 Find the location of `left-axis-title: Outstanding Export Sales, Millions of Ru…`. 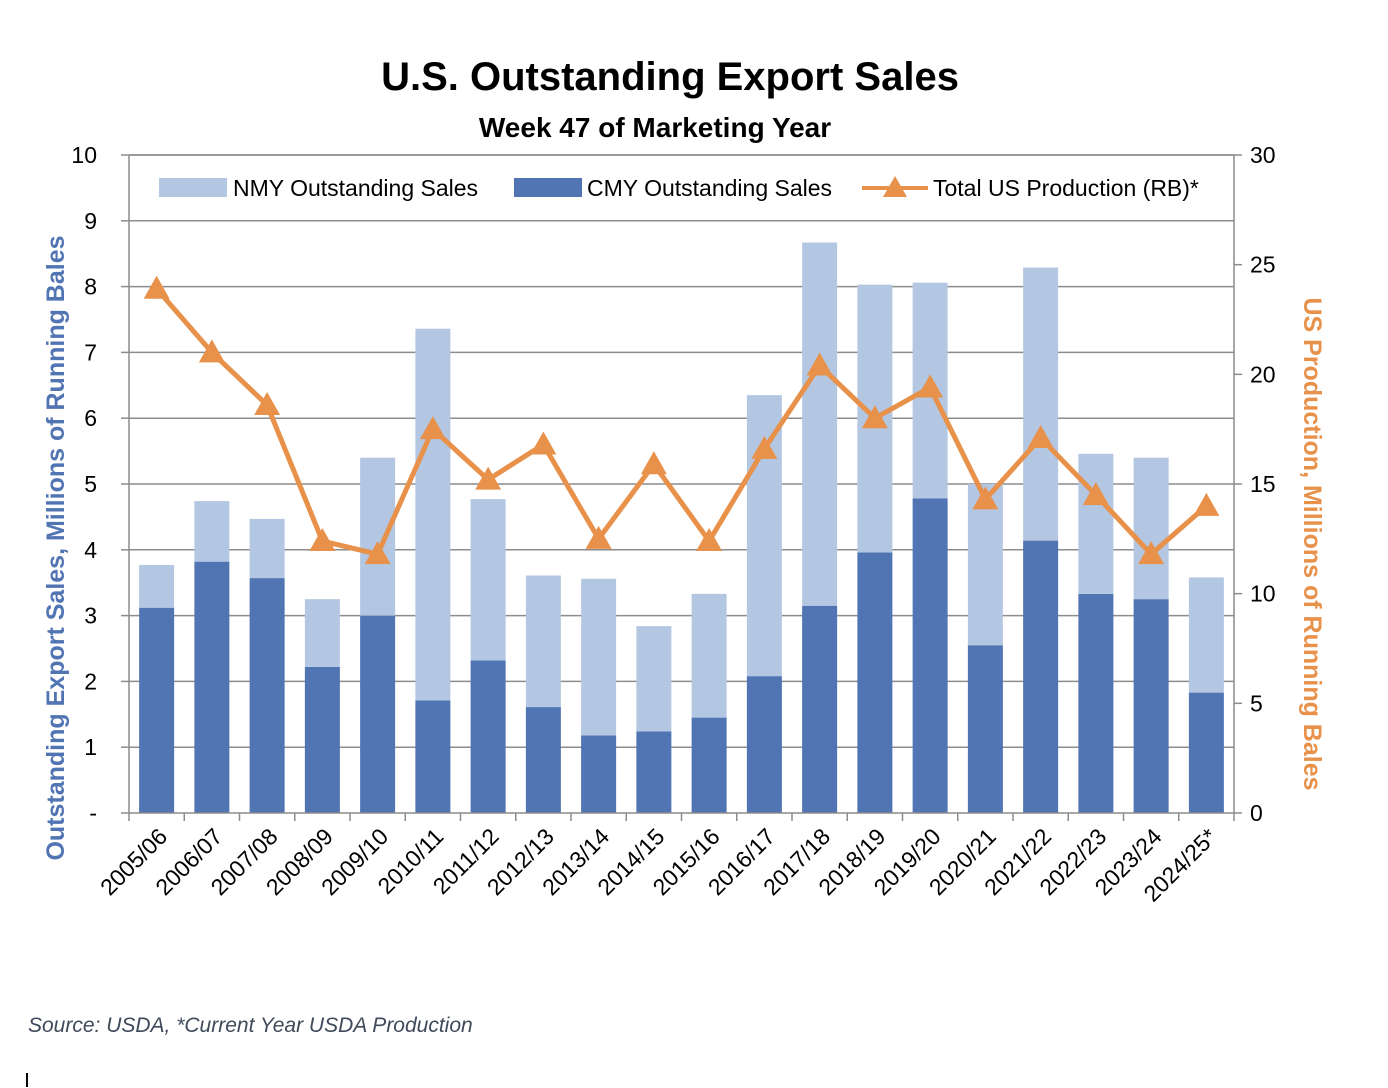

left-axis-title: Outstanding Export Sales, Millions of Ru… is located at coordinates (56, 547).